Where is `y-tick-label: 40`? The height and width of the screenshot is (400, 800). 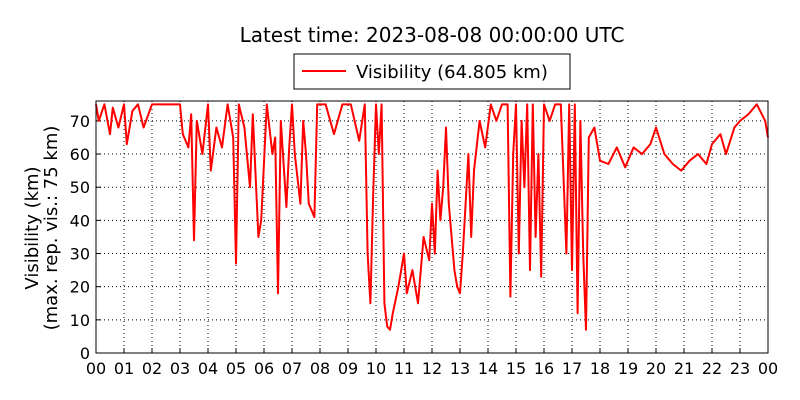
y-tick-label: 40 is located at coordinates (80, 220).